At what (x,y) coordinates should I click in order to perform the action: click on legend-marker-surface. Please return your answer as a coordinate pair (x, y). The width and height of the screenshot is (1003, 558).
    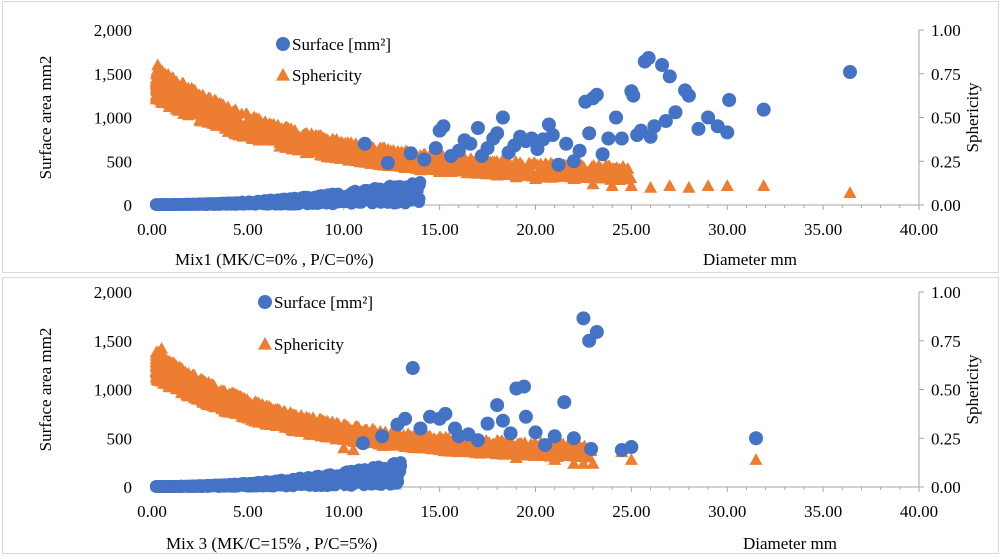
    Looking at the image, I should click on (265, 302).